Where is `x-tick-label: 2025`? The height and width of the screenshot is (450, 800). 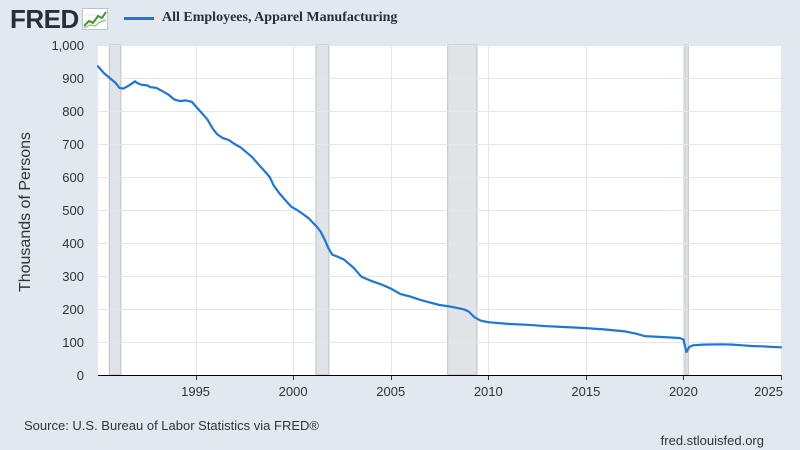 x-tick-label: 2025 is located at coordinates (768, 391).